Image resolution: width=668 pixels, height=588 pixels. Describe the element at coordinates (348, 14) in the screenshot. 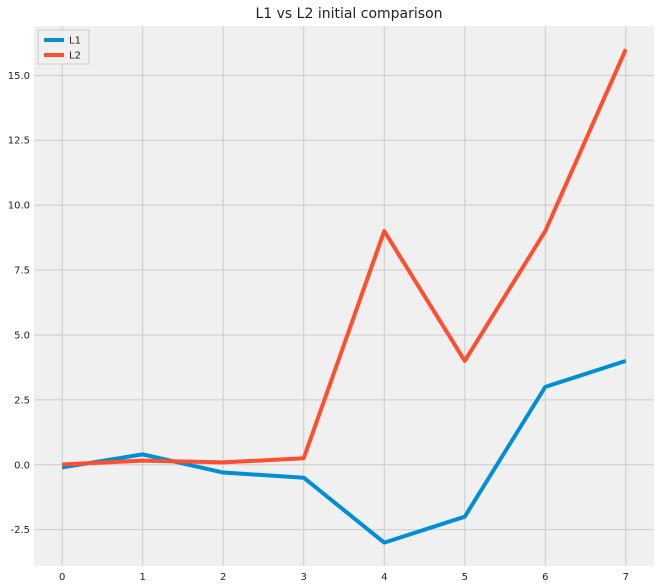

I see `chart-title: L1 vs L2 initial comparison` at that location.